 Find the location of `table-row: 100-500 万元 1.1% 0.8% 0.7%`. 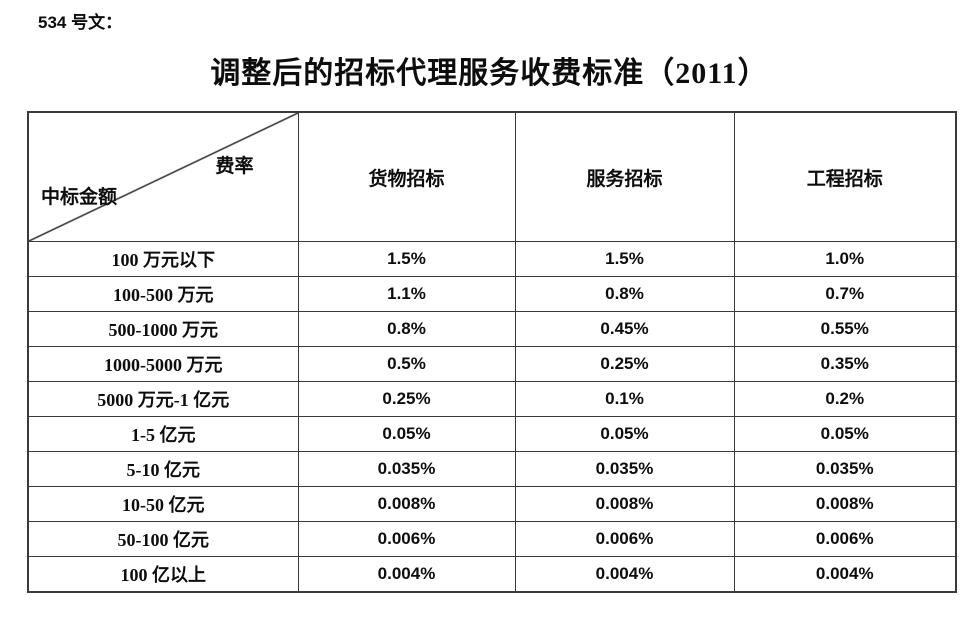

table-row: 100-500 万元 1.1% 0.8% 0.7% is located at coordinates (492, 294).